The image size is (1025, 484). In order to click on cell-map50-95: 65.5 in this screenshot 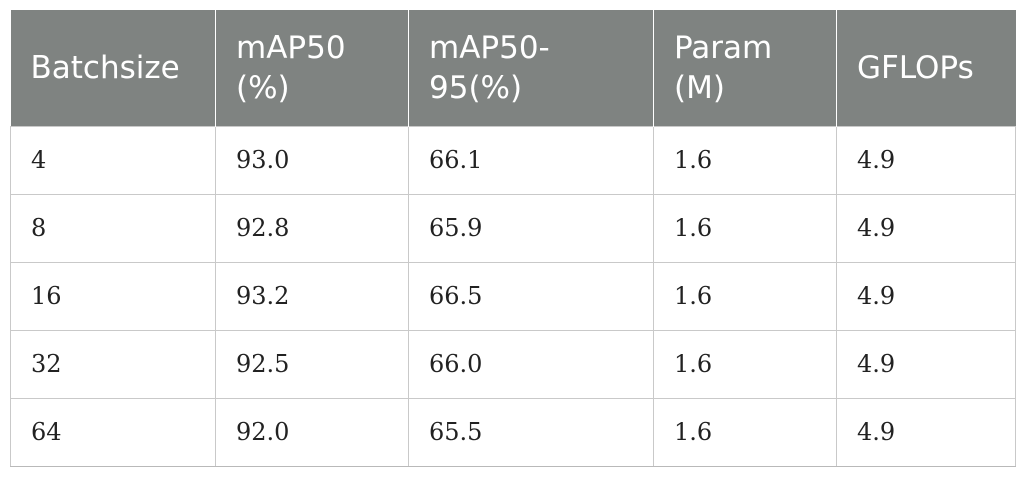, I will do `click(531, 432)`.